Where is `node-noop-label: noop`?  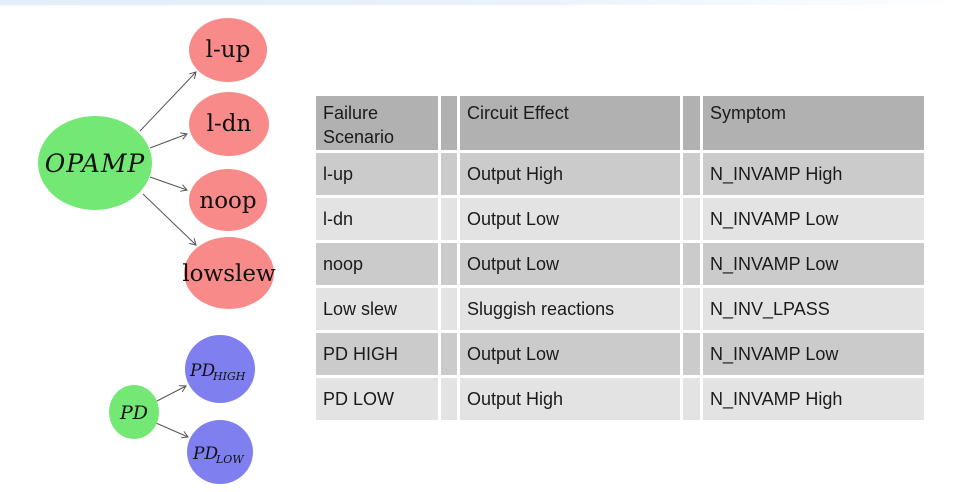
node-noop-label: noop is located at coordinates (227, 201).